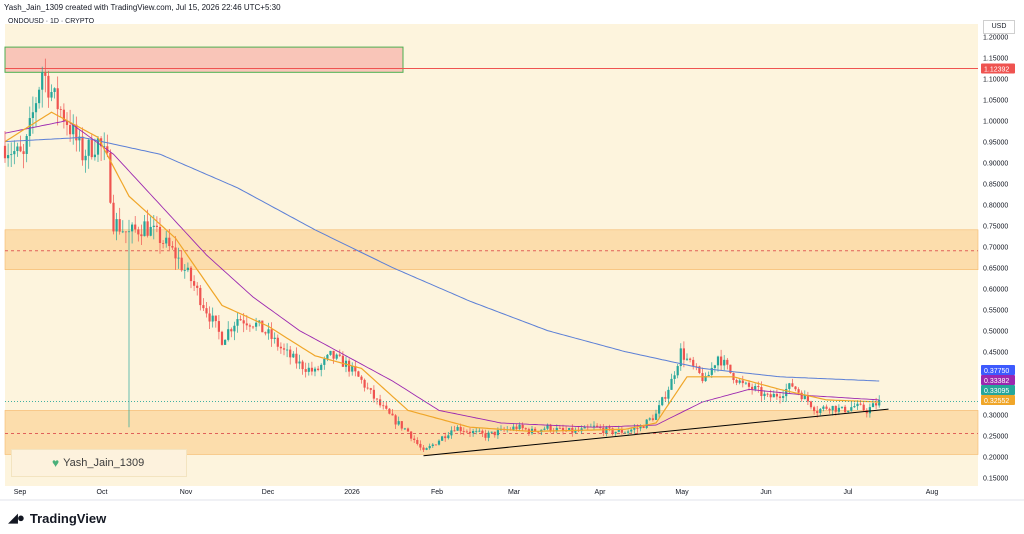  I want to click on y-tick-label-6: 0.90000, so click(995, 164).